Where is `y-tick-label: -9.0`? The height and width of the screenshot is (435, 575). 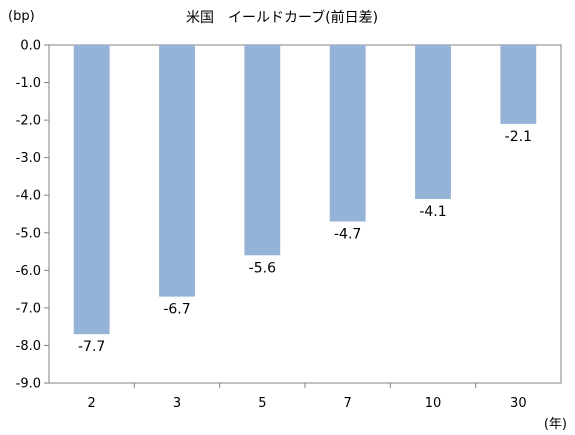 y-tick-label: -9.0 is located at coordinates (28, 384).